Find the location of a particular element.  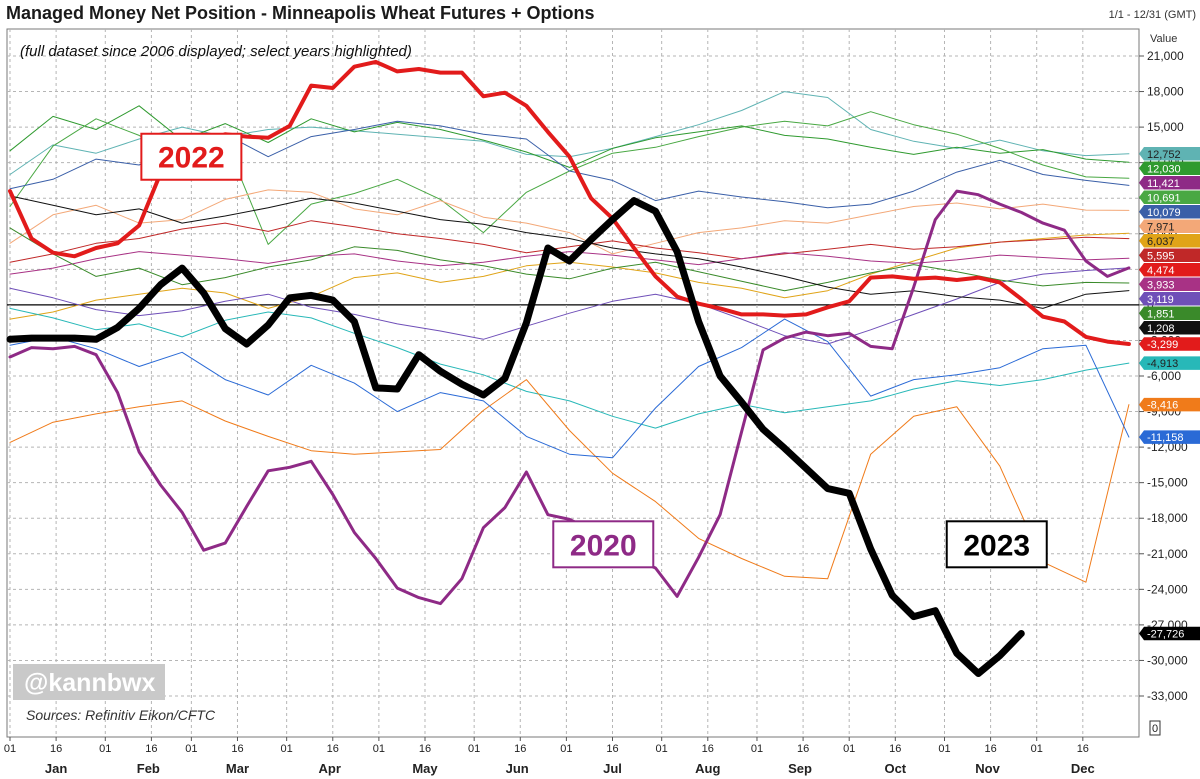

annotation-text: 2022 is located at coordinates (191, 158).